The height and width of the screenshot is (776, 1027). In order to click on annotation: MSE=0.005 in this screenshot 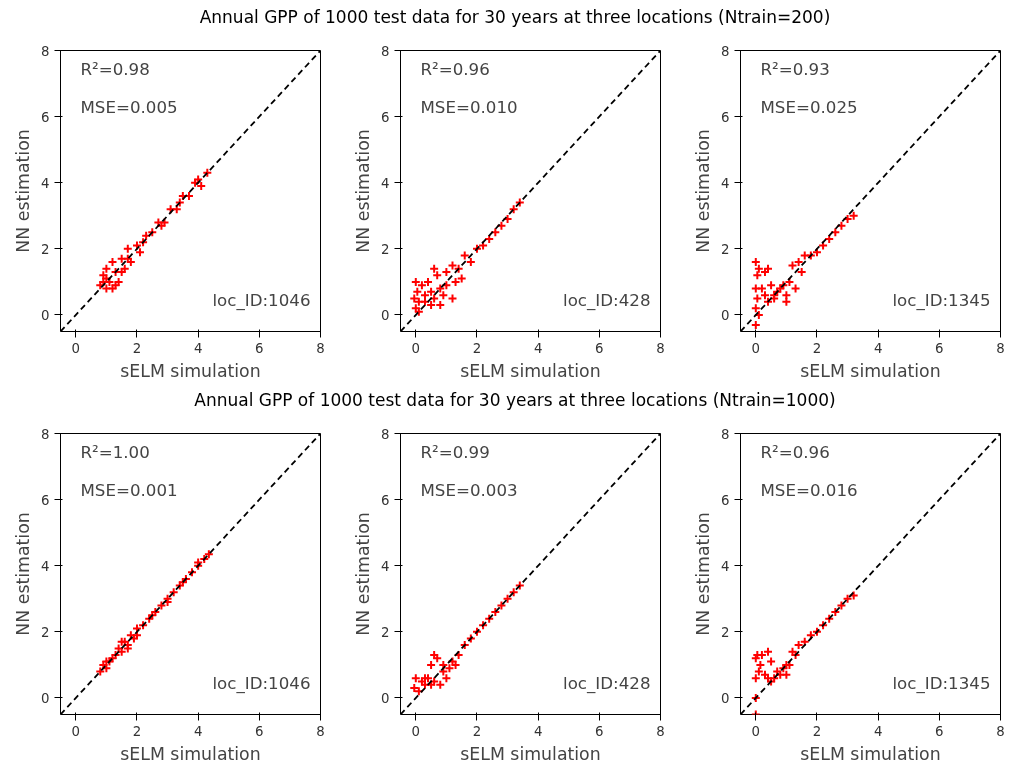, I will do `click(129, 107)`.